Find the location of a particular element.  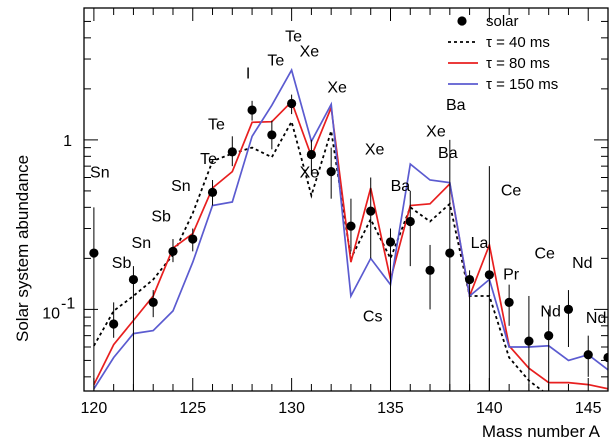

x-tick-label: 120 is located at coordinates (94, 408).